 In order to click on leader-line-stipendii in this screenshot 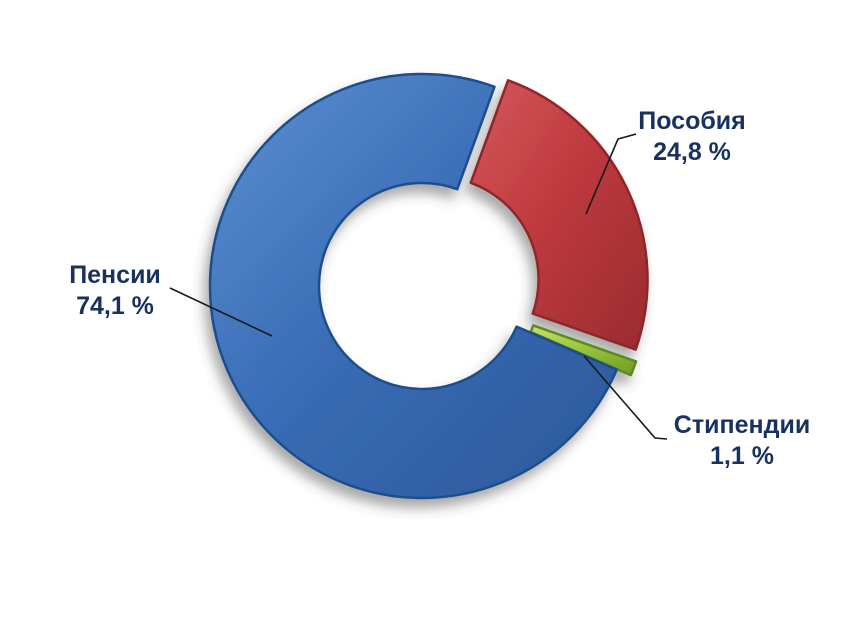, I will do `click(625, 397)`.